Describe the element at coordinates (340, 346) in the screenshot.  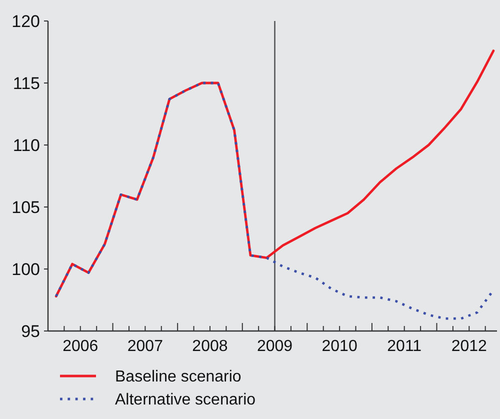
I see `x-tick-label: 2010` at that location.